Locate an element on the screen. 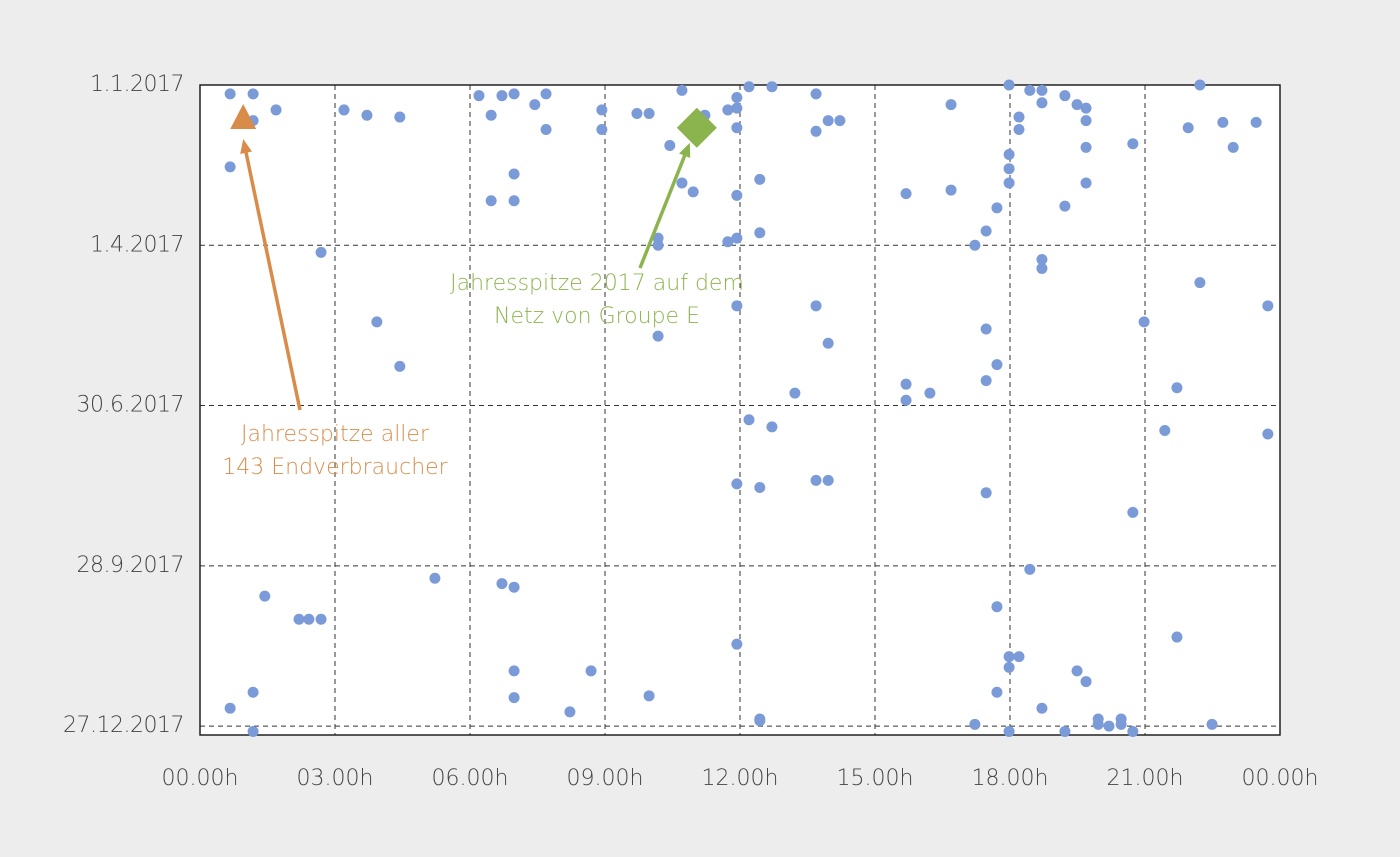 The width and height of the screenshot is (1400, 857). annotation-text: Jahresspitze aller is located at coordinates (335, 434).